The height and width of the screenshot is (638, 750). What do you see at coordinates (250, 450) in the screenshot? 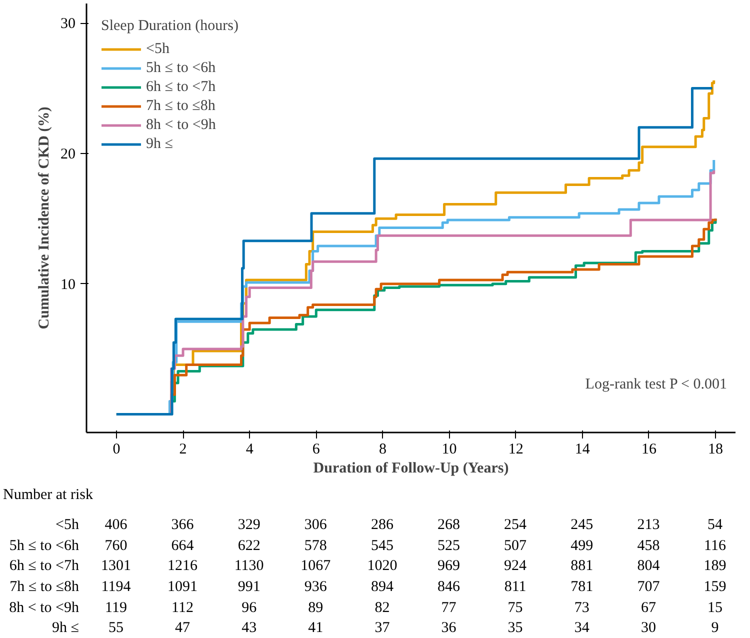
I see `x-tick-label: 4` at bounding box center [250, 450].